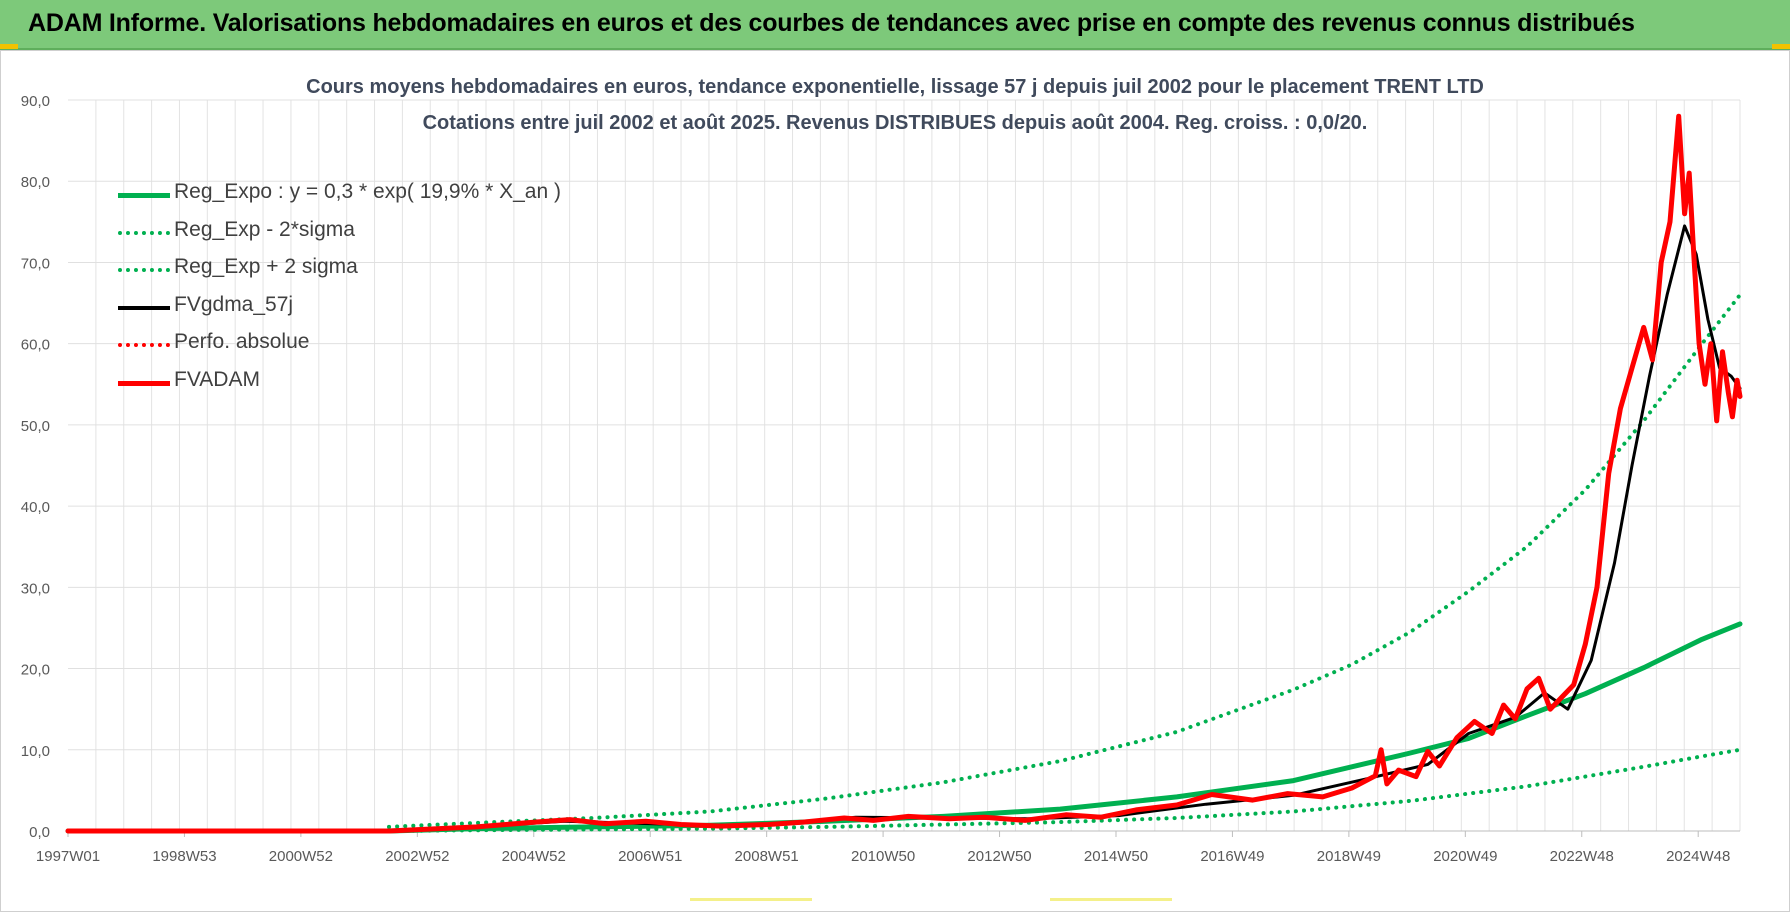  I want to click on x-tick-label: 2002W52, so click(417, 856).